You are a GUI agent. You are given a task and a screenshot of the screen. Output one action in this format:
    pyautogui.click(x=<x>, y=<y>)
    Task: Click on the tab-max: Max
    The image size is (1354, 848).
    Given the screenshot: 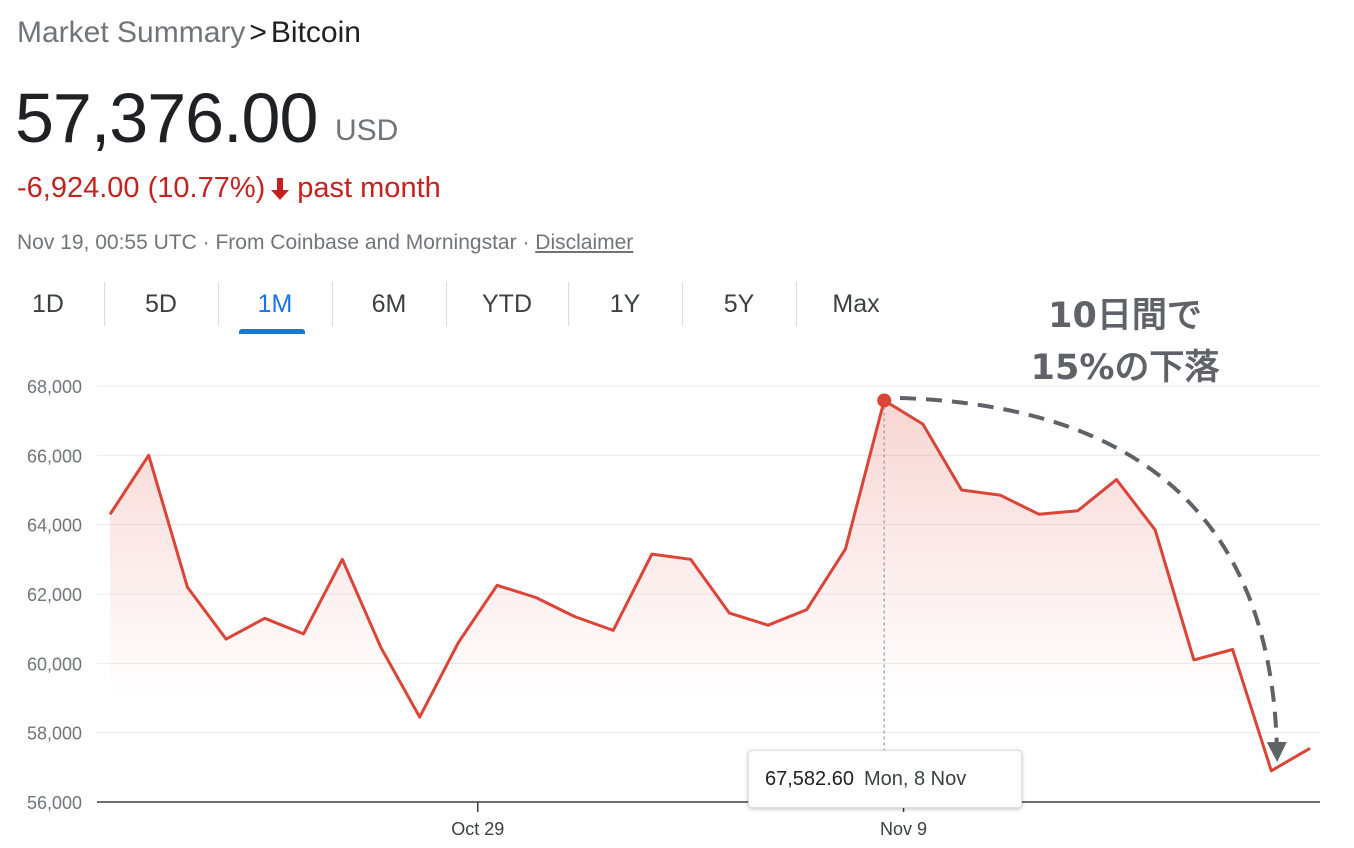 What is the action you would take?
    pyautogui.click(x=856, y=304)
    